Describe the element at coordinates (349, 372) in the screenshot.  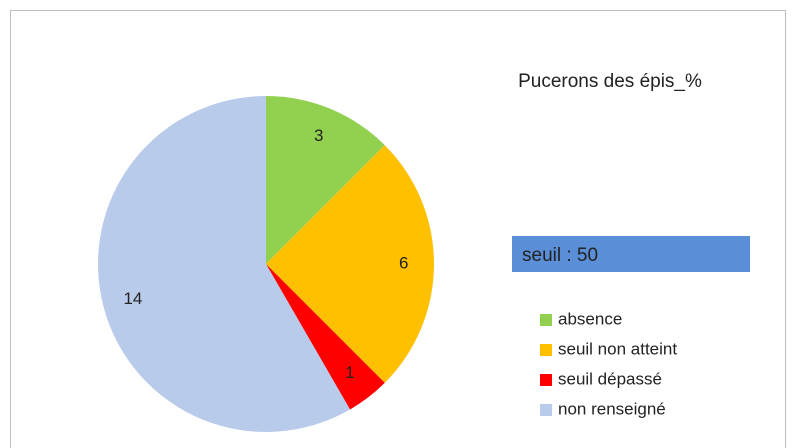
I see `data-label: 1` at that location.